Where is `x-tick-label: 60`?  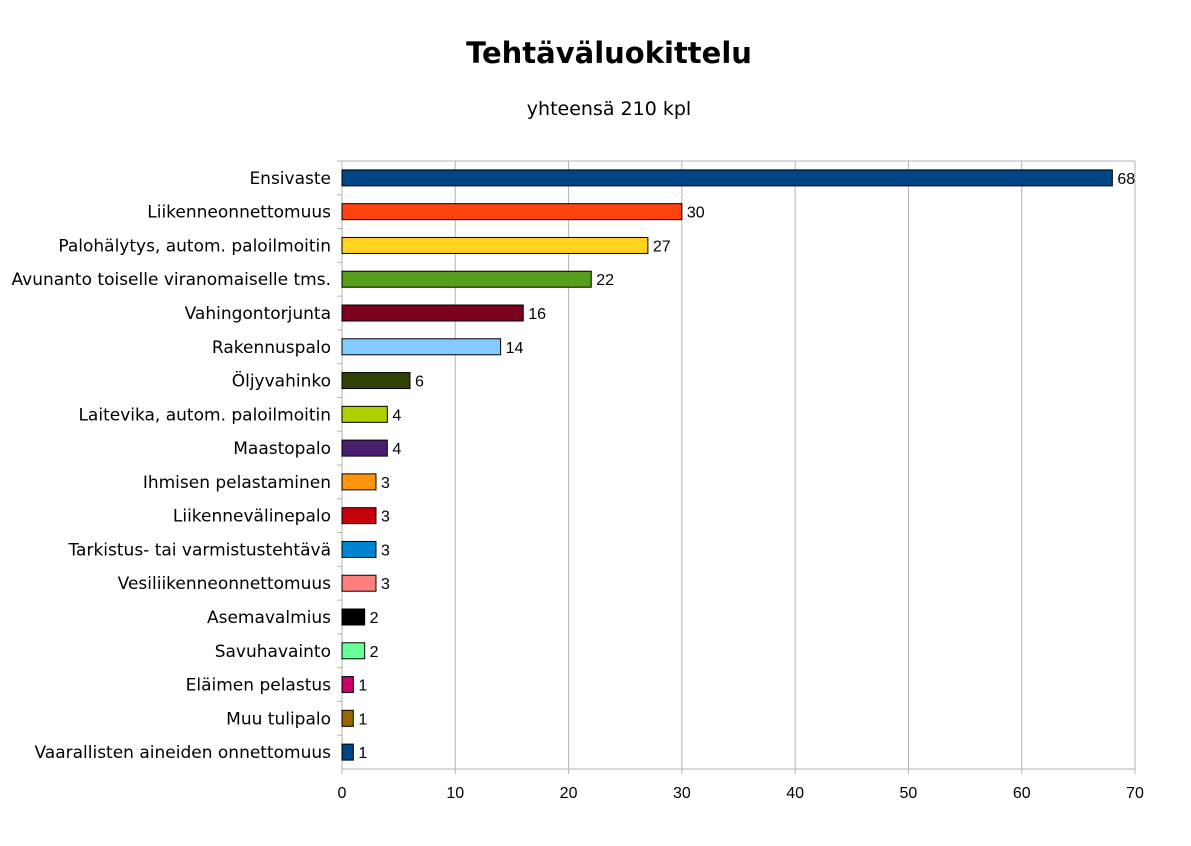 x-tick-label: 60 is located at coordinates (1022, 793).